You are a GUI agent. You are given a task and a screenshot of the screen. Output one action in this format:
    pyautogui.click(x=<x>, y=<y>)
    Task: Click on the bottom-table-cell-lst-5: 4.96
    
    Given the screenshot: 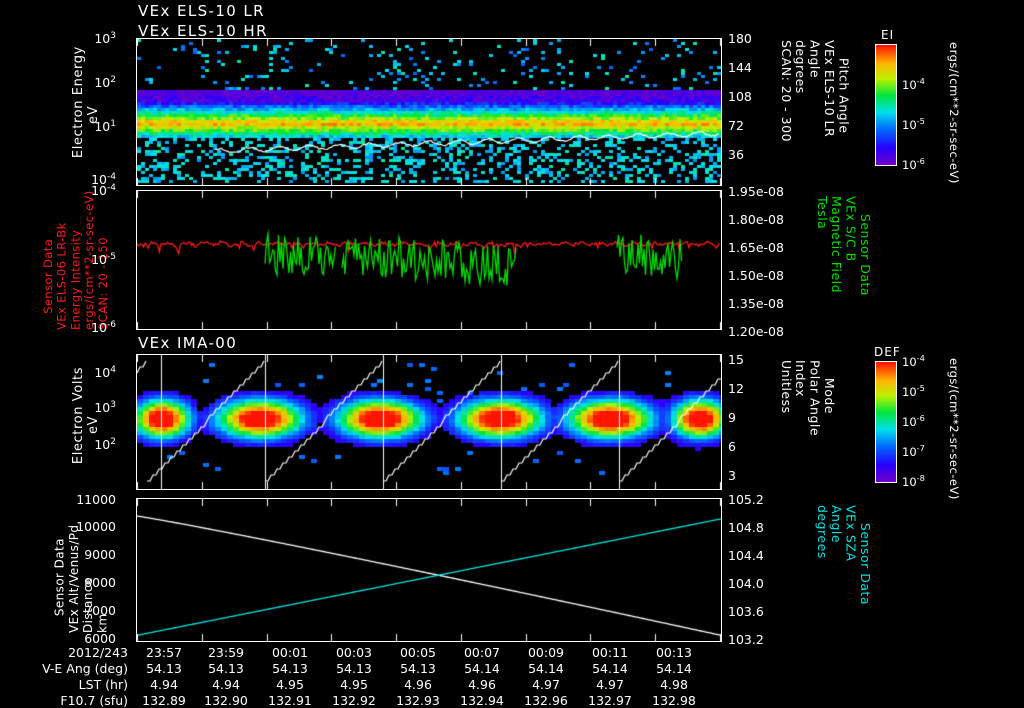 What is the action you would take?
    pyautogui.click(x=482, y=684)
    